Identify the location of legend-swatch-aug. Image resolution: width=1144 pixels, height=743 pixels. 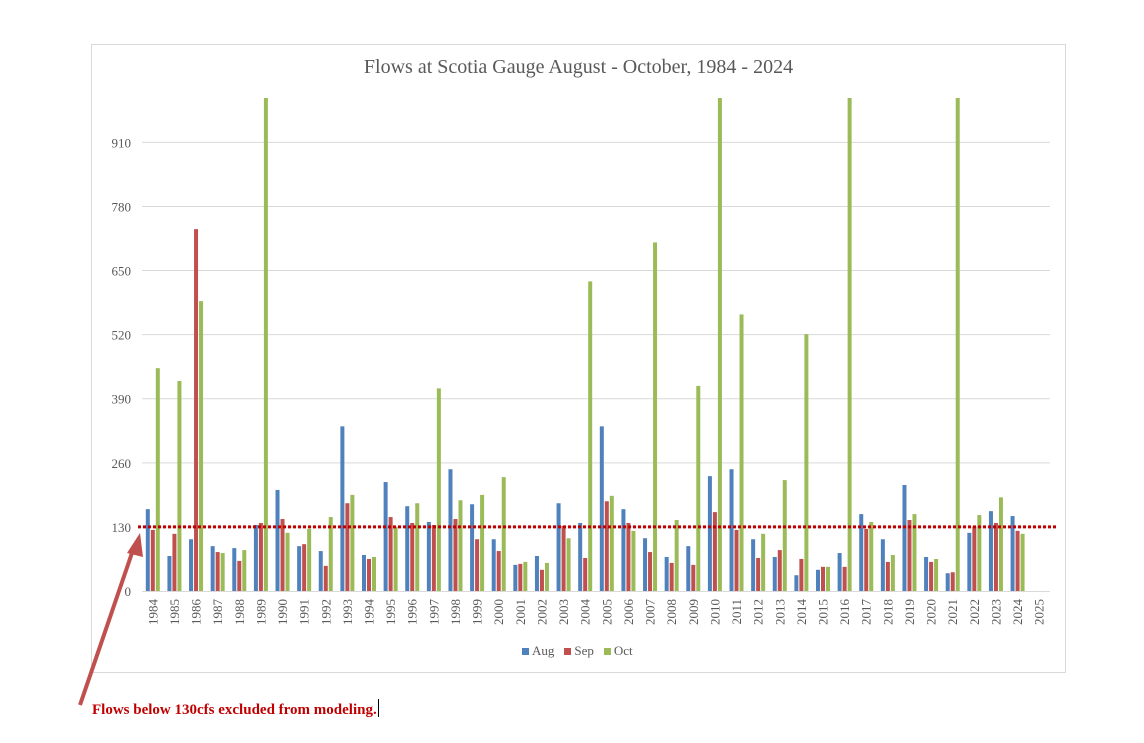
(525, 651).